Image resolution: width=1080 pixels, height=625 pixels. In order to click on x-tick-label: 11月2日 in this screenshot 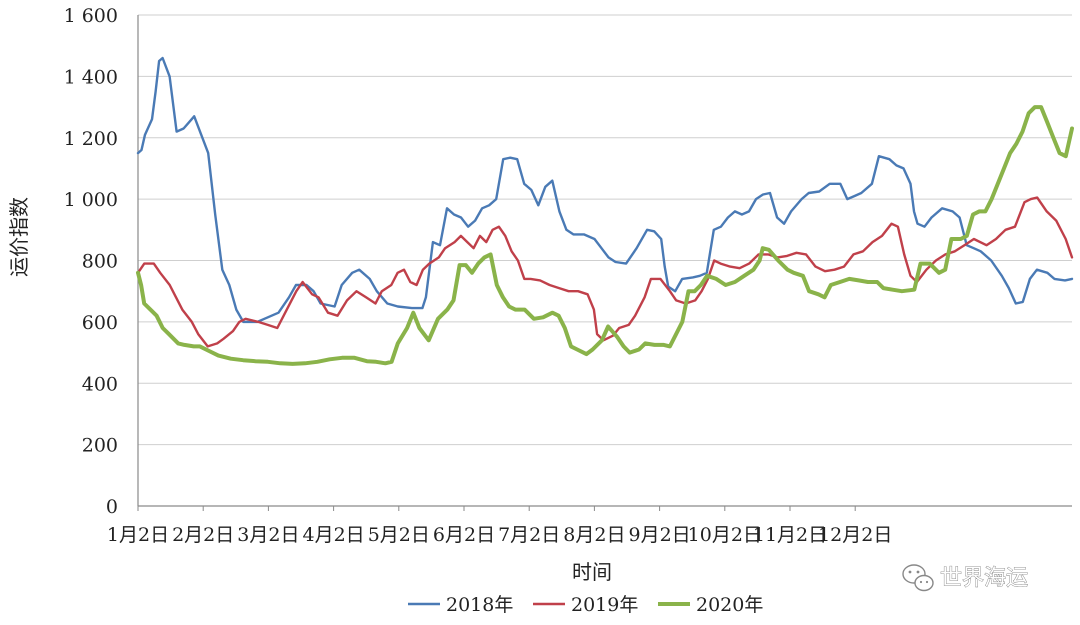, I will do `click(790, 535)`.